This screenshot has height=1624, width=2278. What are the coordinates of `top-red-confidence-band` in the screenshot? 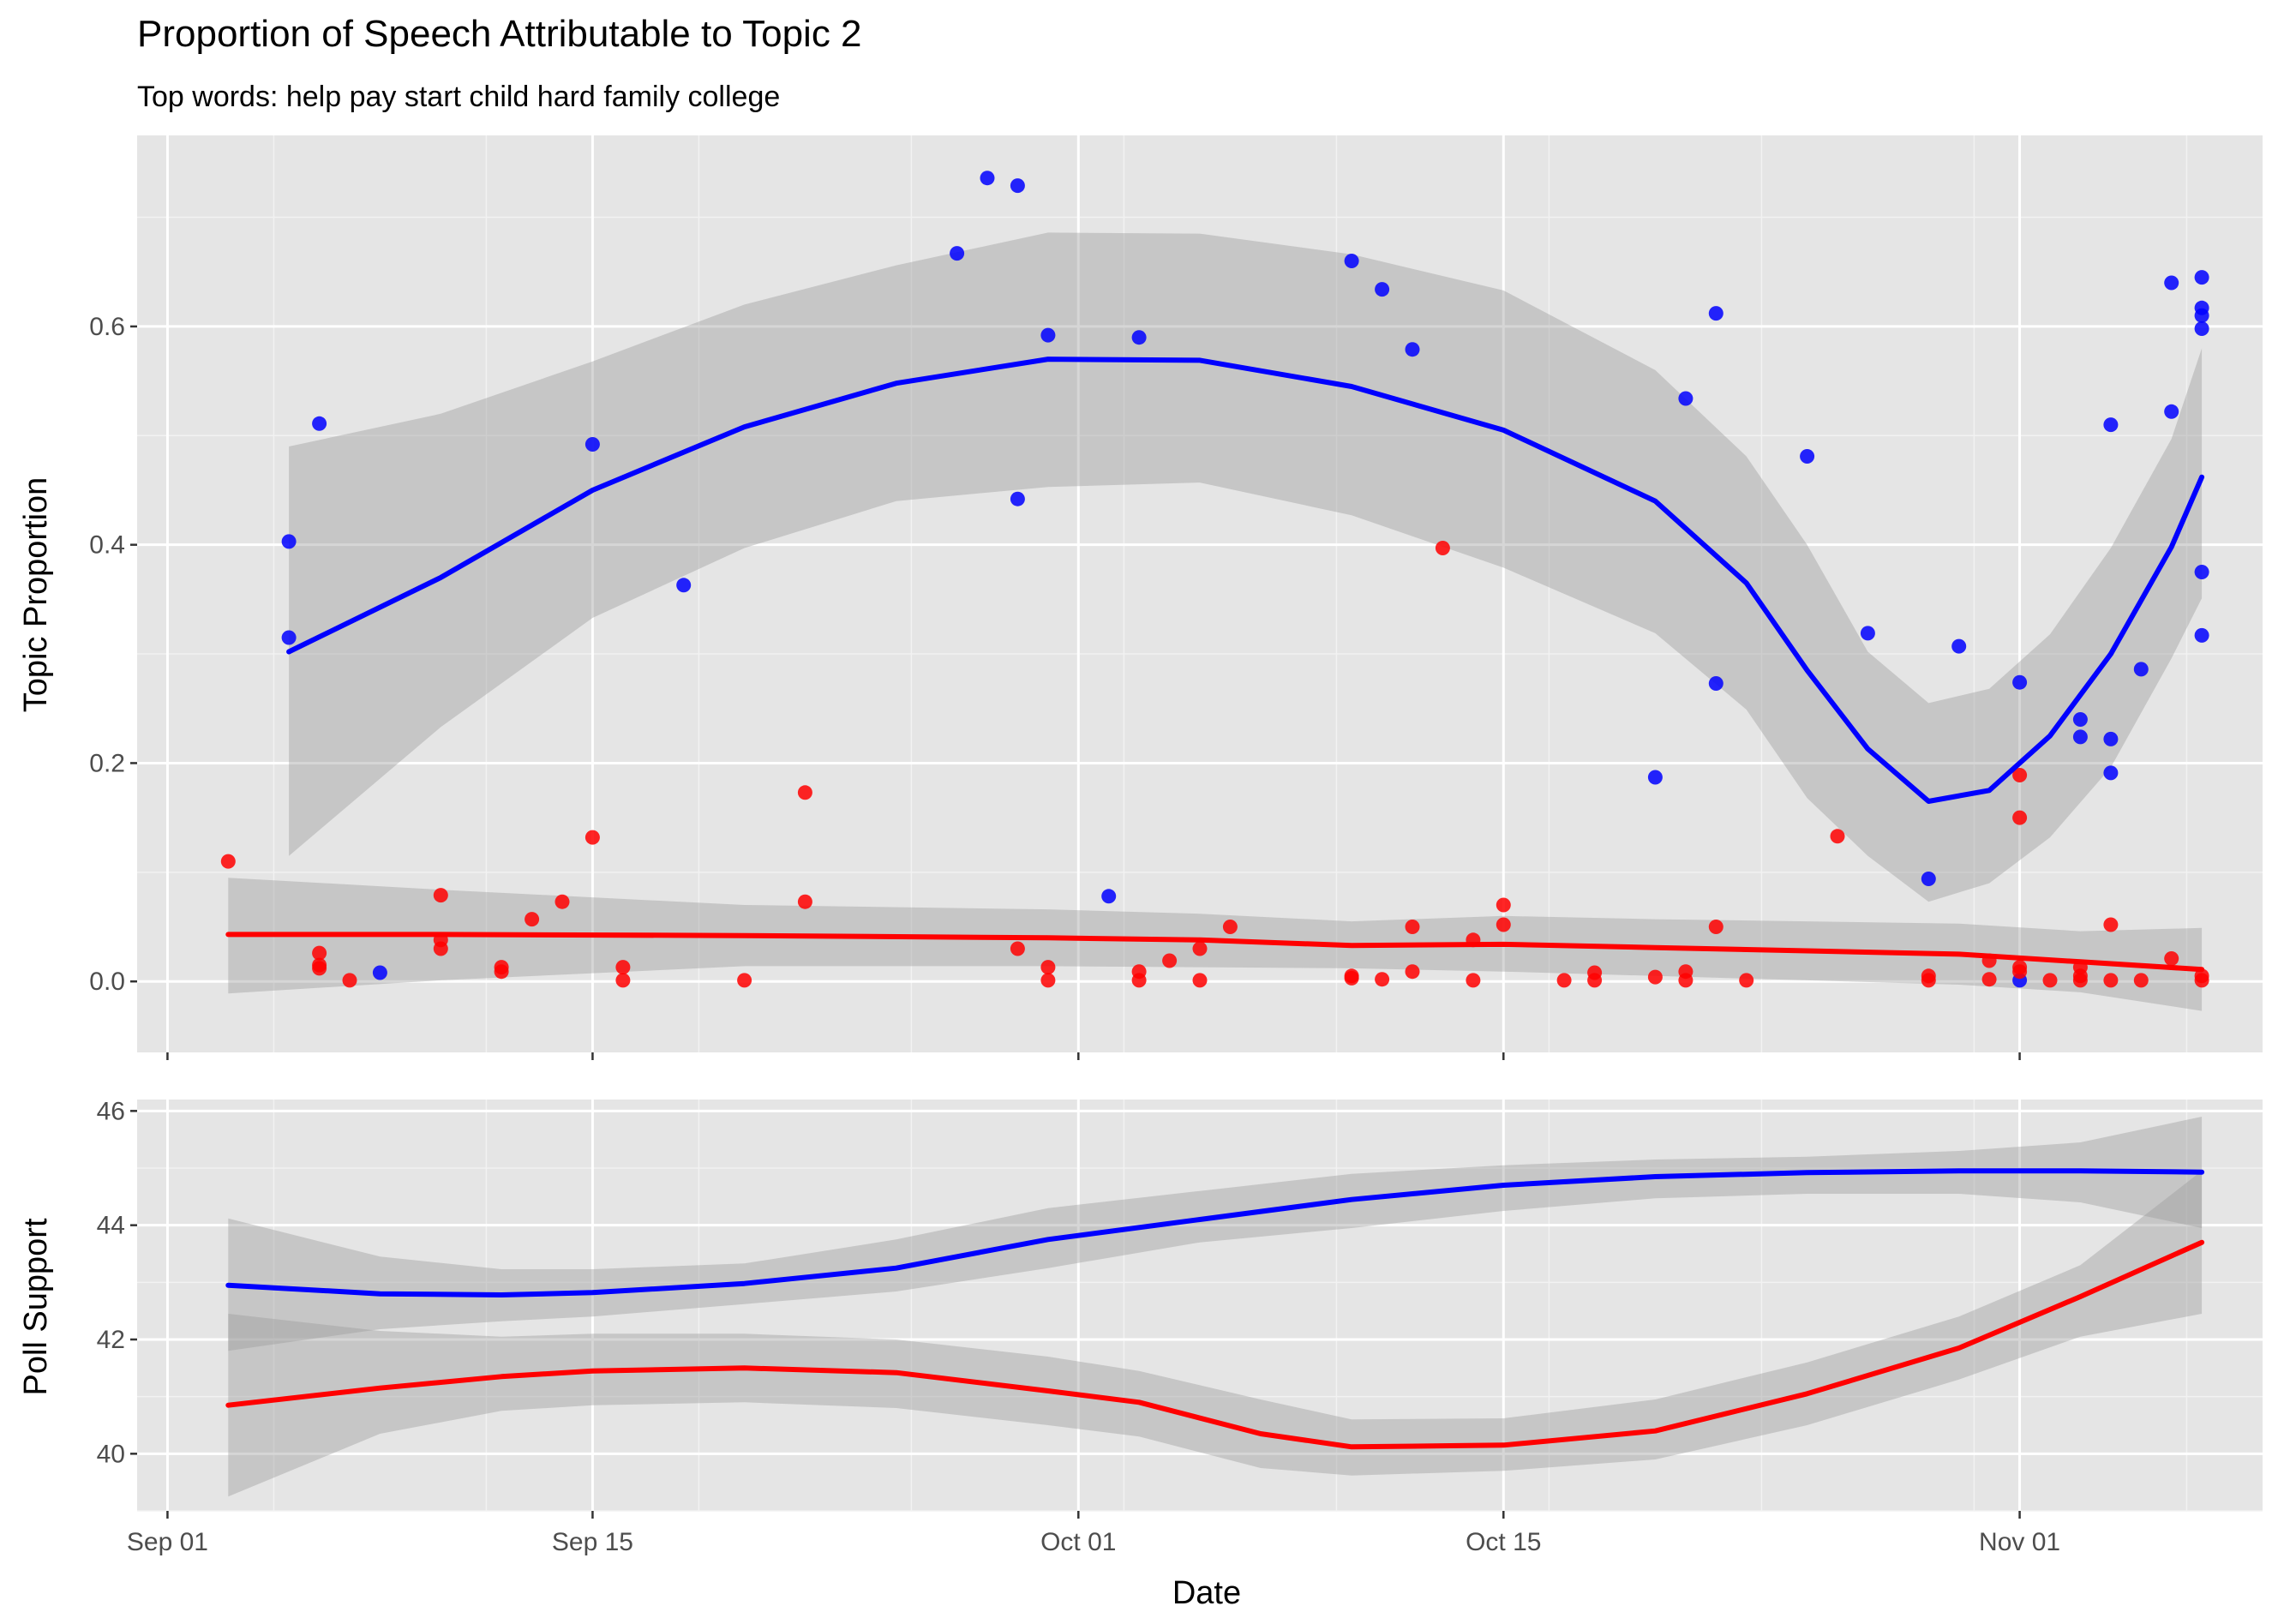 It's located at (1216, 945).